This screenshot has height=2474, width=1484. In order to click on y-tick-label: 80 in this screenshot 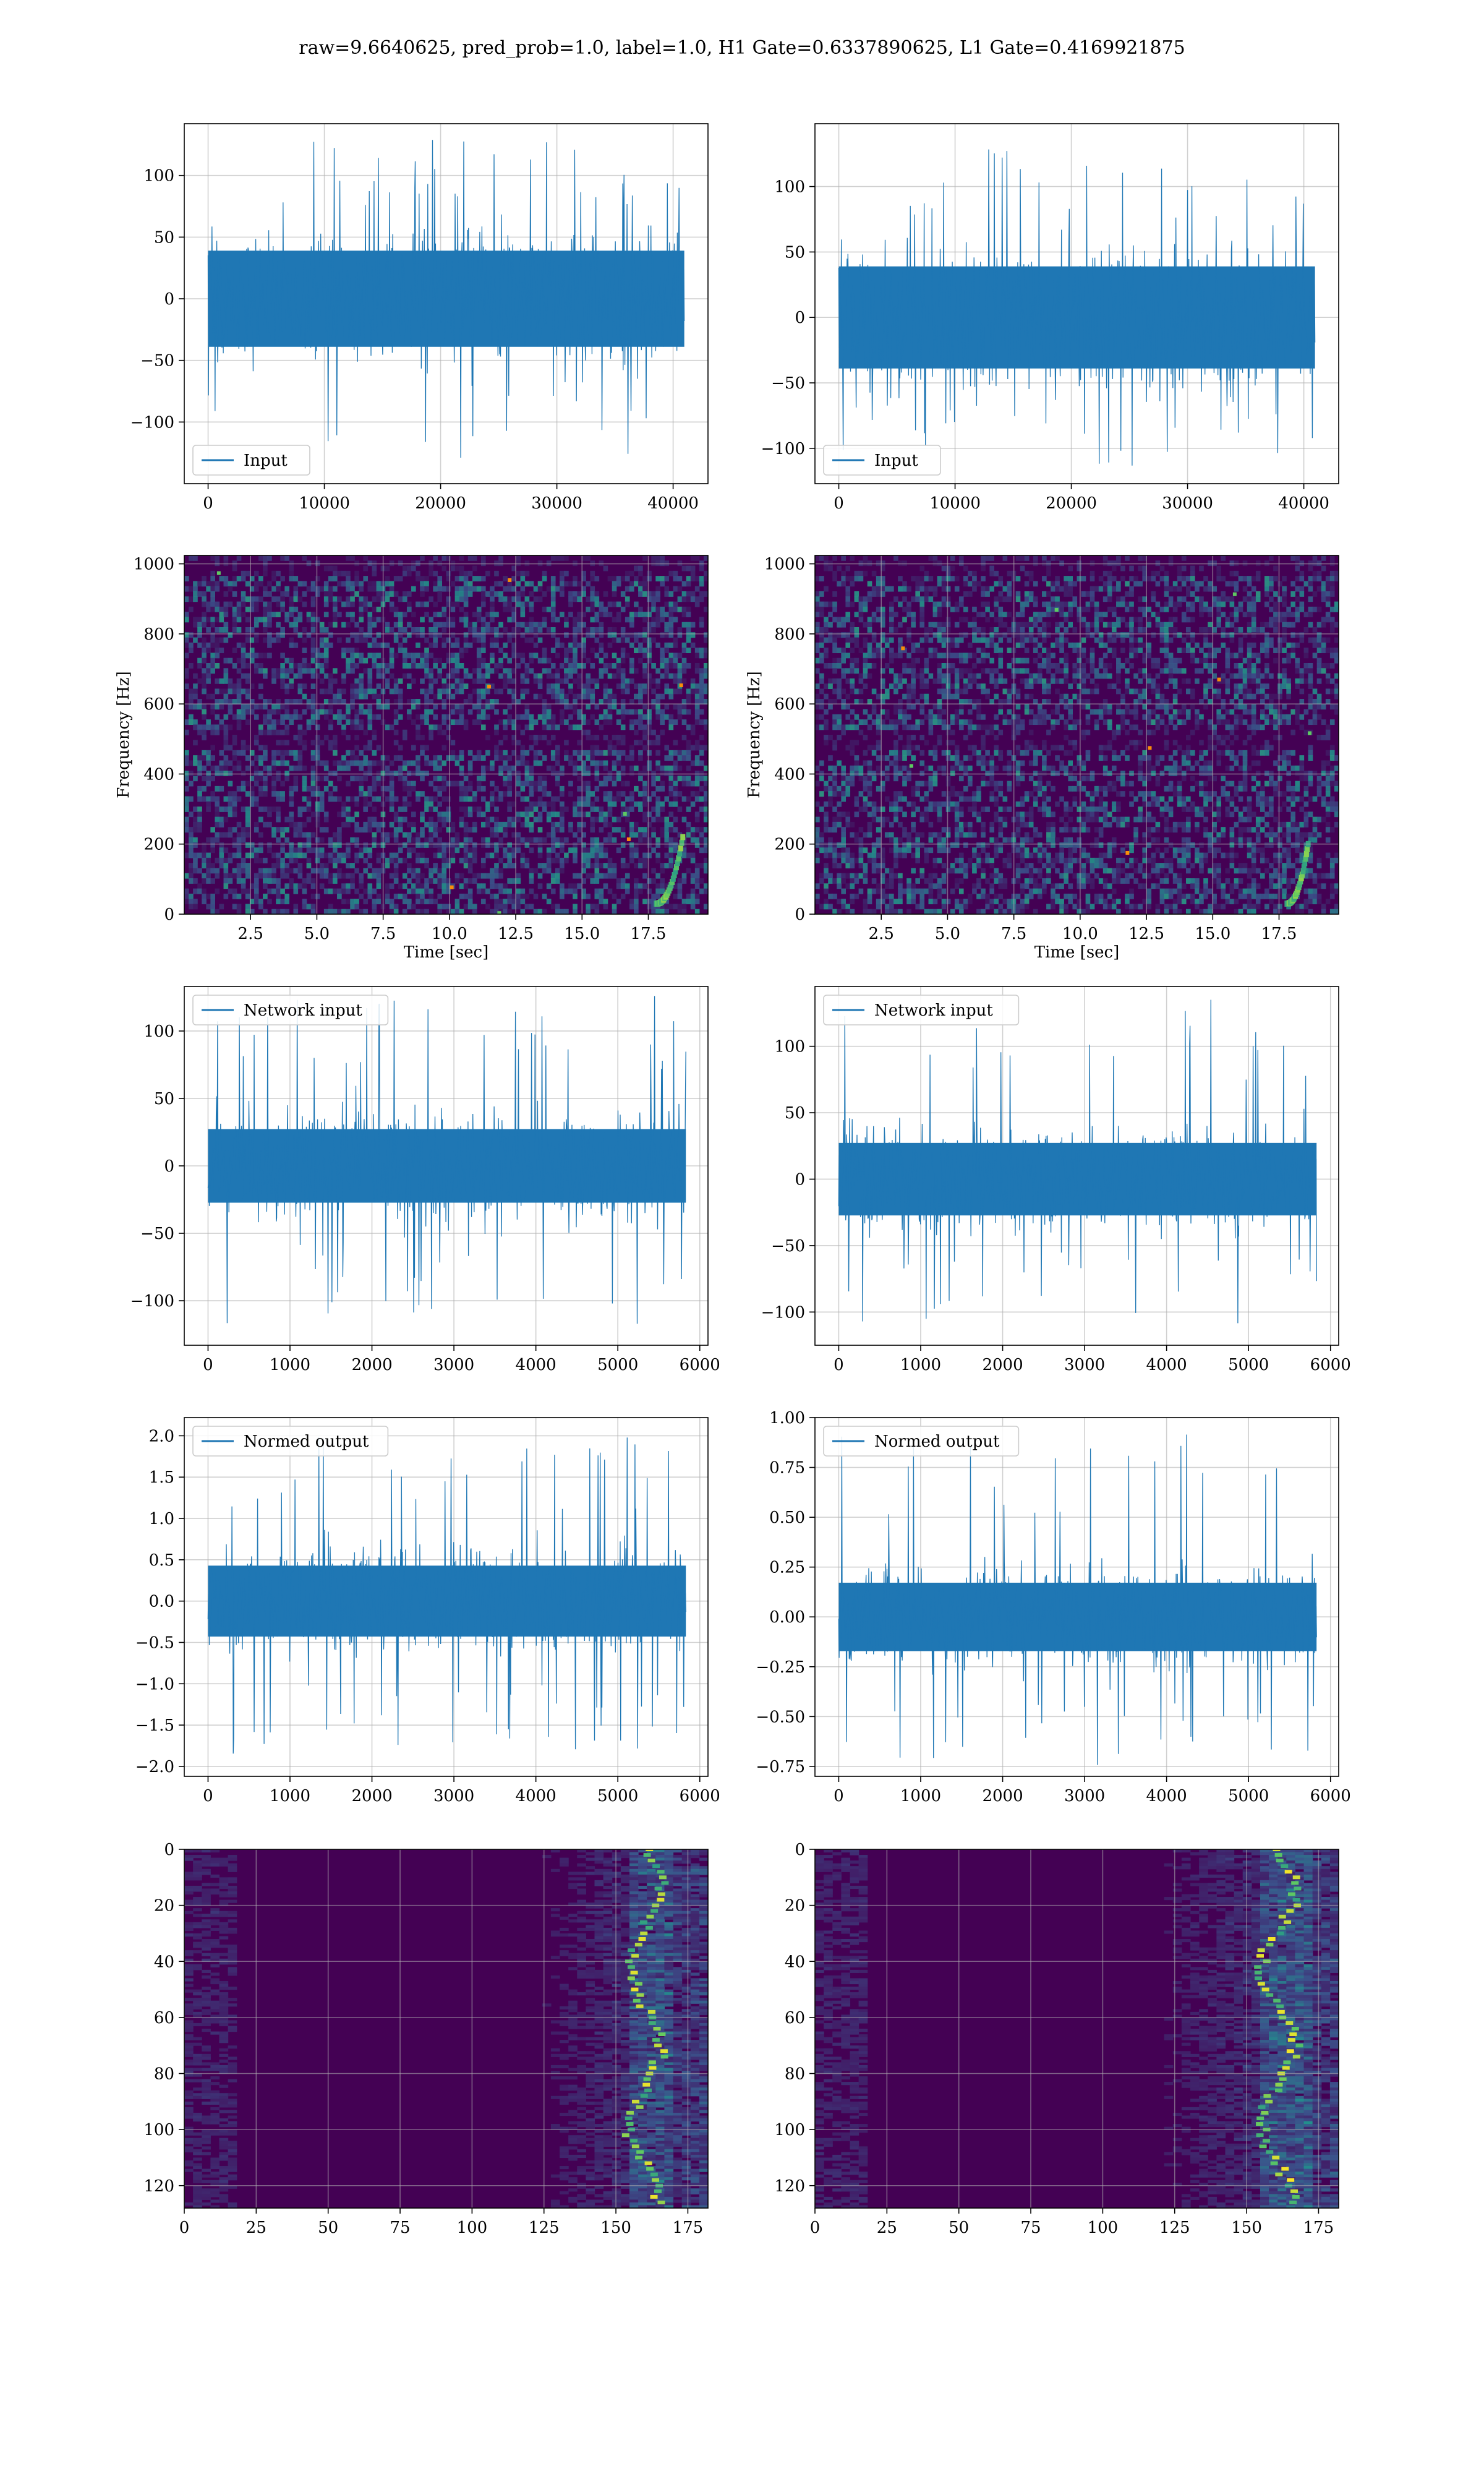, I will do `click(164, 2074)`.